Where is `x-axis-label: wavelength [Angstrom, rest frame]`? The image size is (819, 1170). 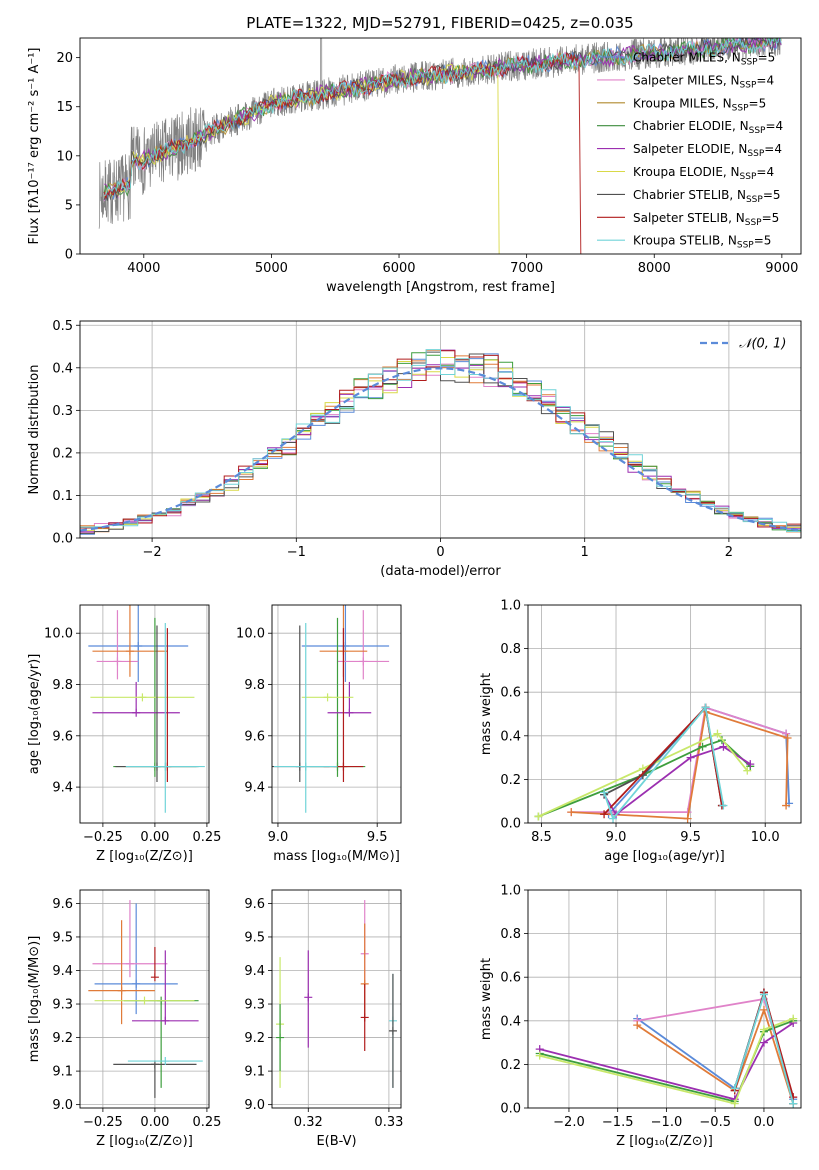
x-axis-label: wavelength [Angstrom, rest frame] is located at coordinates (440, 287).